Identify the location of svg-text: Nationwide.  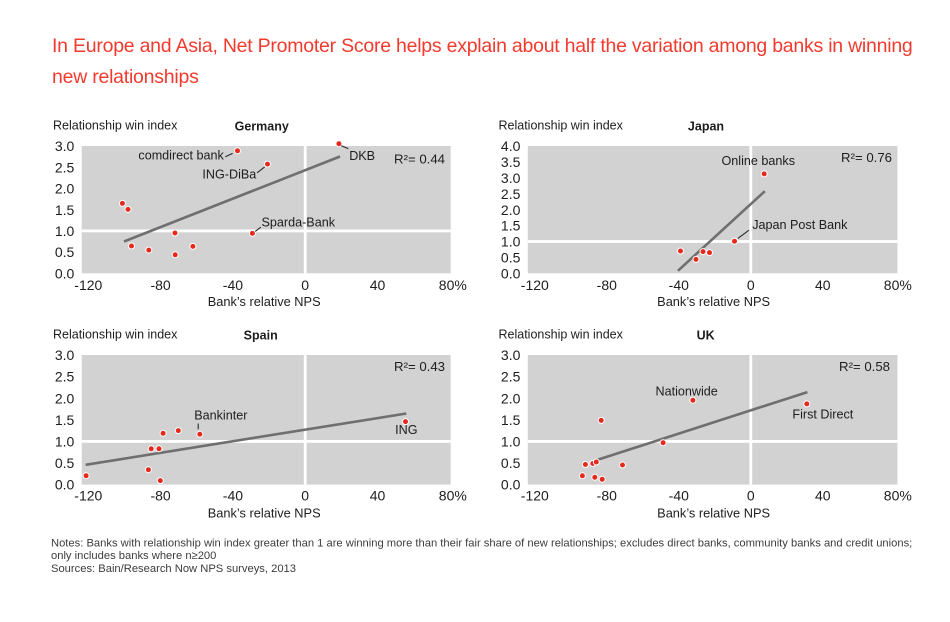
(687, 392).